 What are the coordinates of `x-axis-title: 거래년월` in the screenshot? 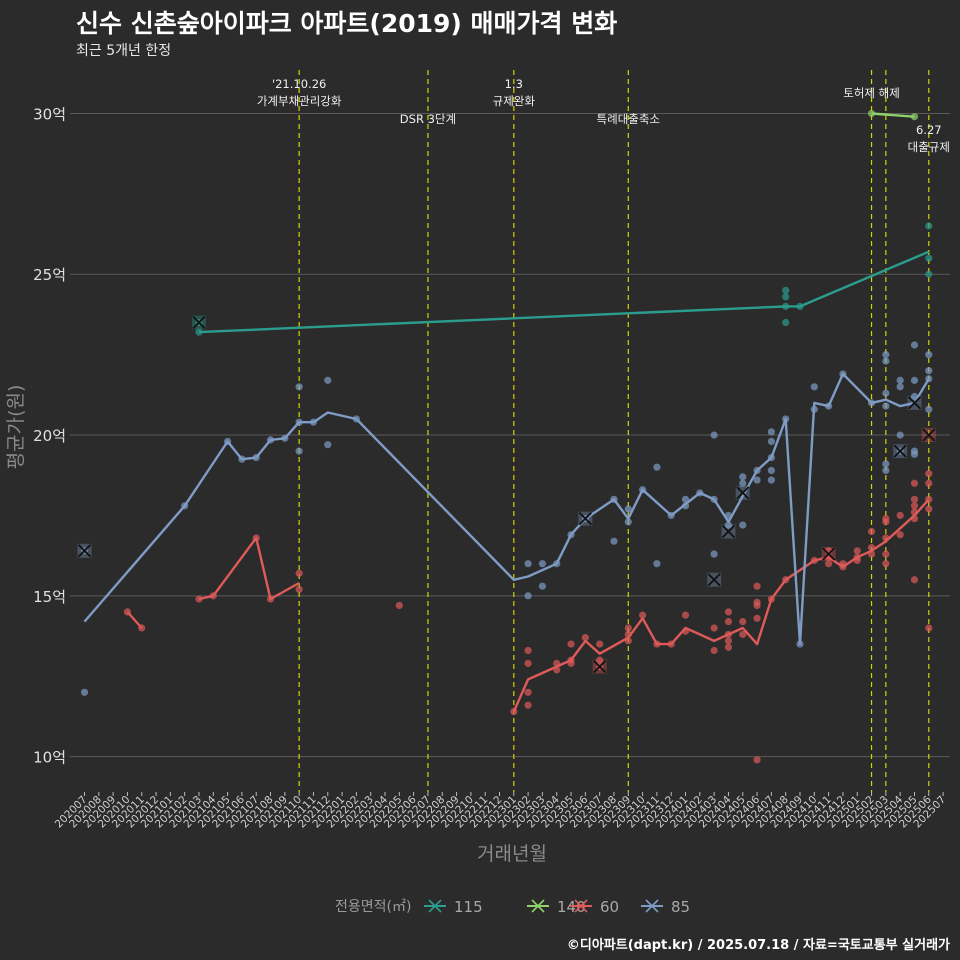 It's located at (512, 854).